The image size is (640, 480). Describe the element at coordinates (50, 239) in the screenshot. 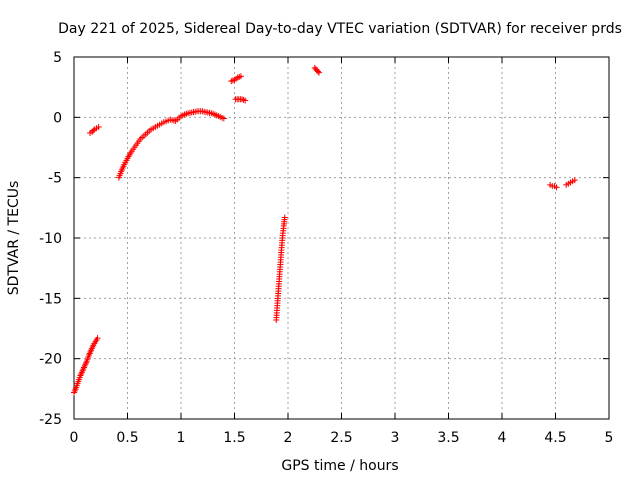

I see `y-tick-label: -10` at that location.